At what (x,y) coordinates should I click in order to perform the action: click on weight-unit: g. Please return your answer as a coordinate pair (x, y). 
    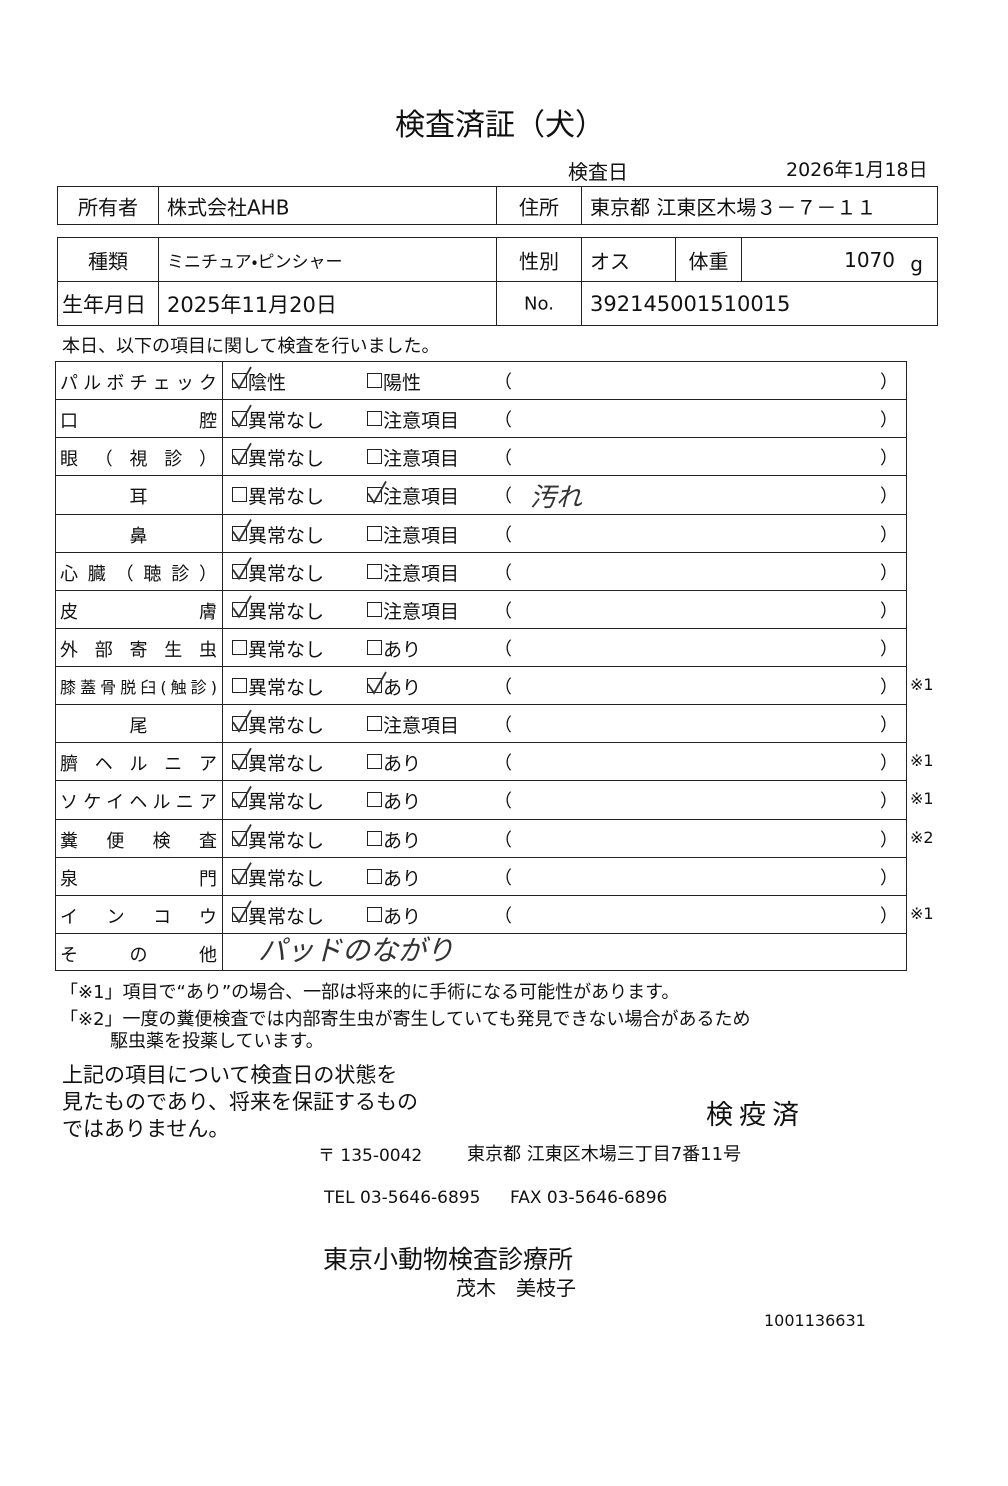
    Looking at the image, I should click on (916, 264).